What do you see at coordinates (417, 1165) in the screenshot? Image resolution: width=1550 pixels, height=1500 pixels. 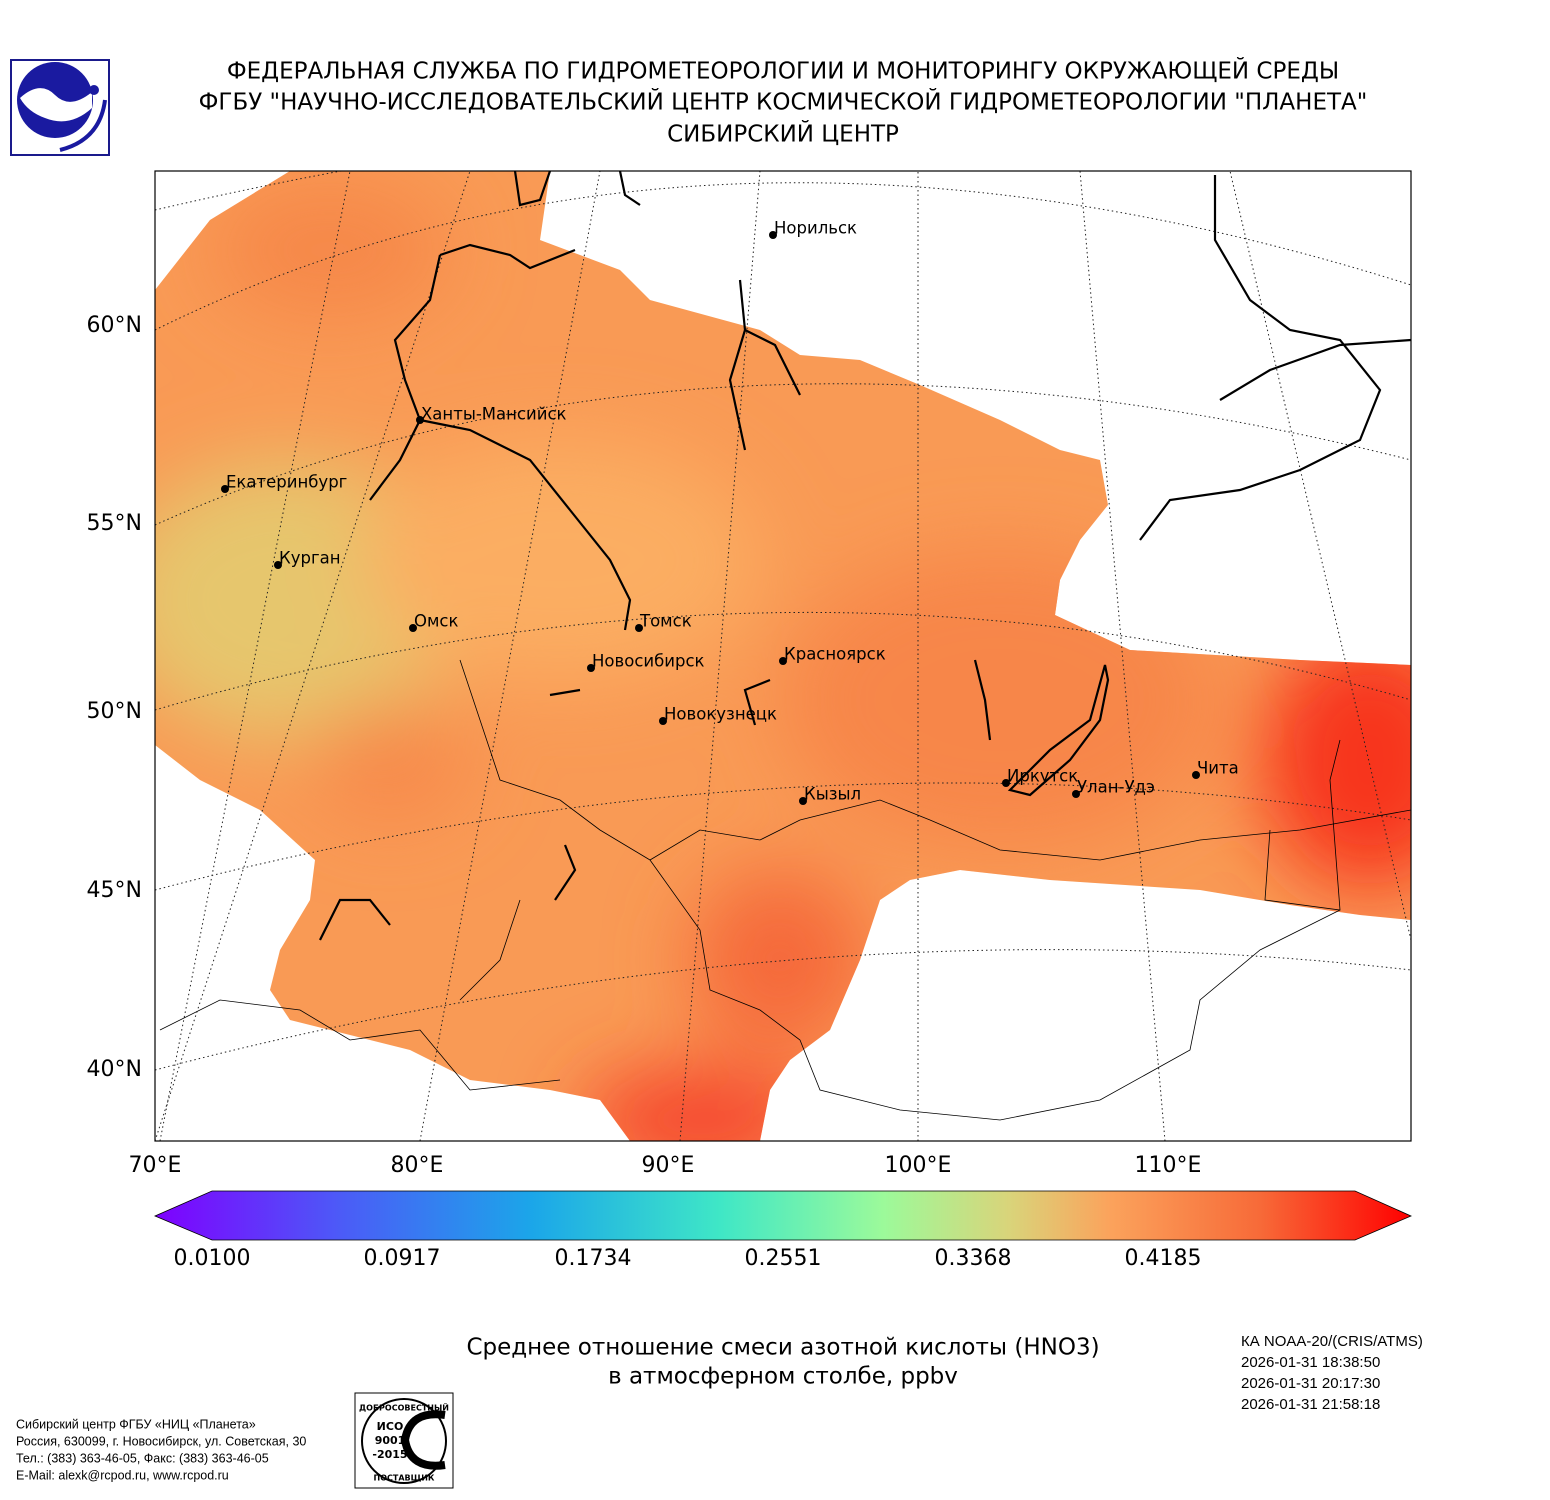 I see `lon-label: 80°E` at bounding box center [417, 1165].